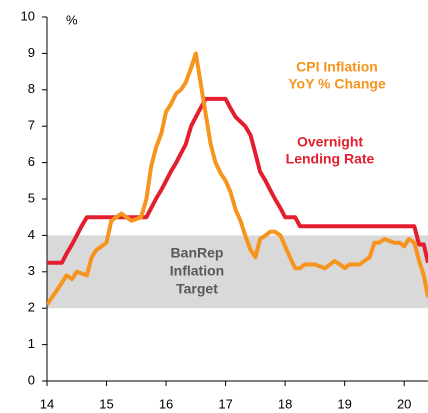  I want to click on x-tick-label: 17, so click(225, 403).